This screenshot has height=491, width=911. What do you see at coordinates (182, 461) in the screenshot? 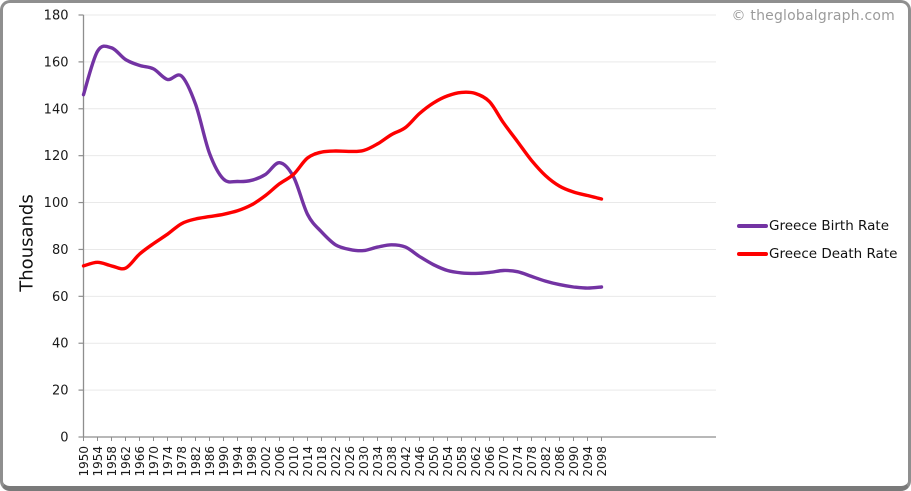
I see `x-tick-label: 1978` at bounding box center [182, 461].